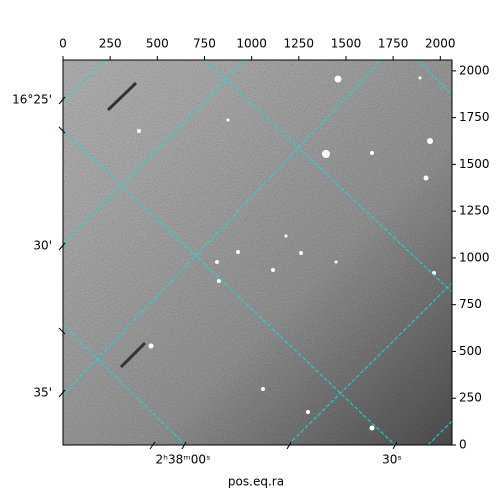 This screenshot has width=500, height=500. I want to click on y-tick-label: 0, so click(463, 445).